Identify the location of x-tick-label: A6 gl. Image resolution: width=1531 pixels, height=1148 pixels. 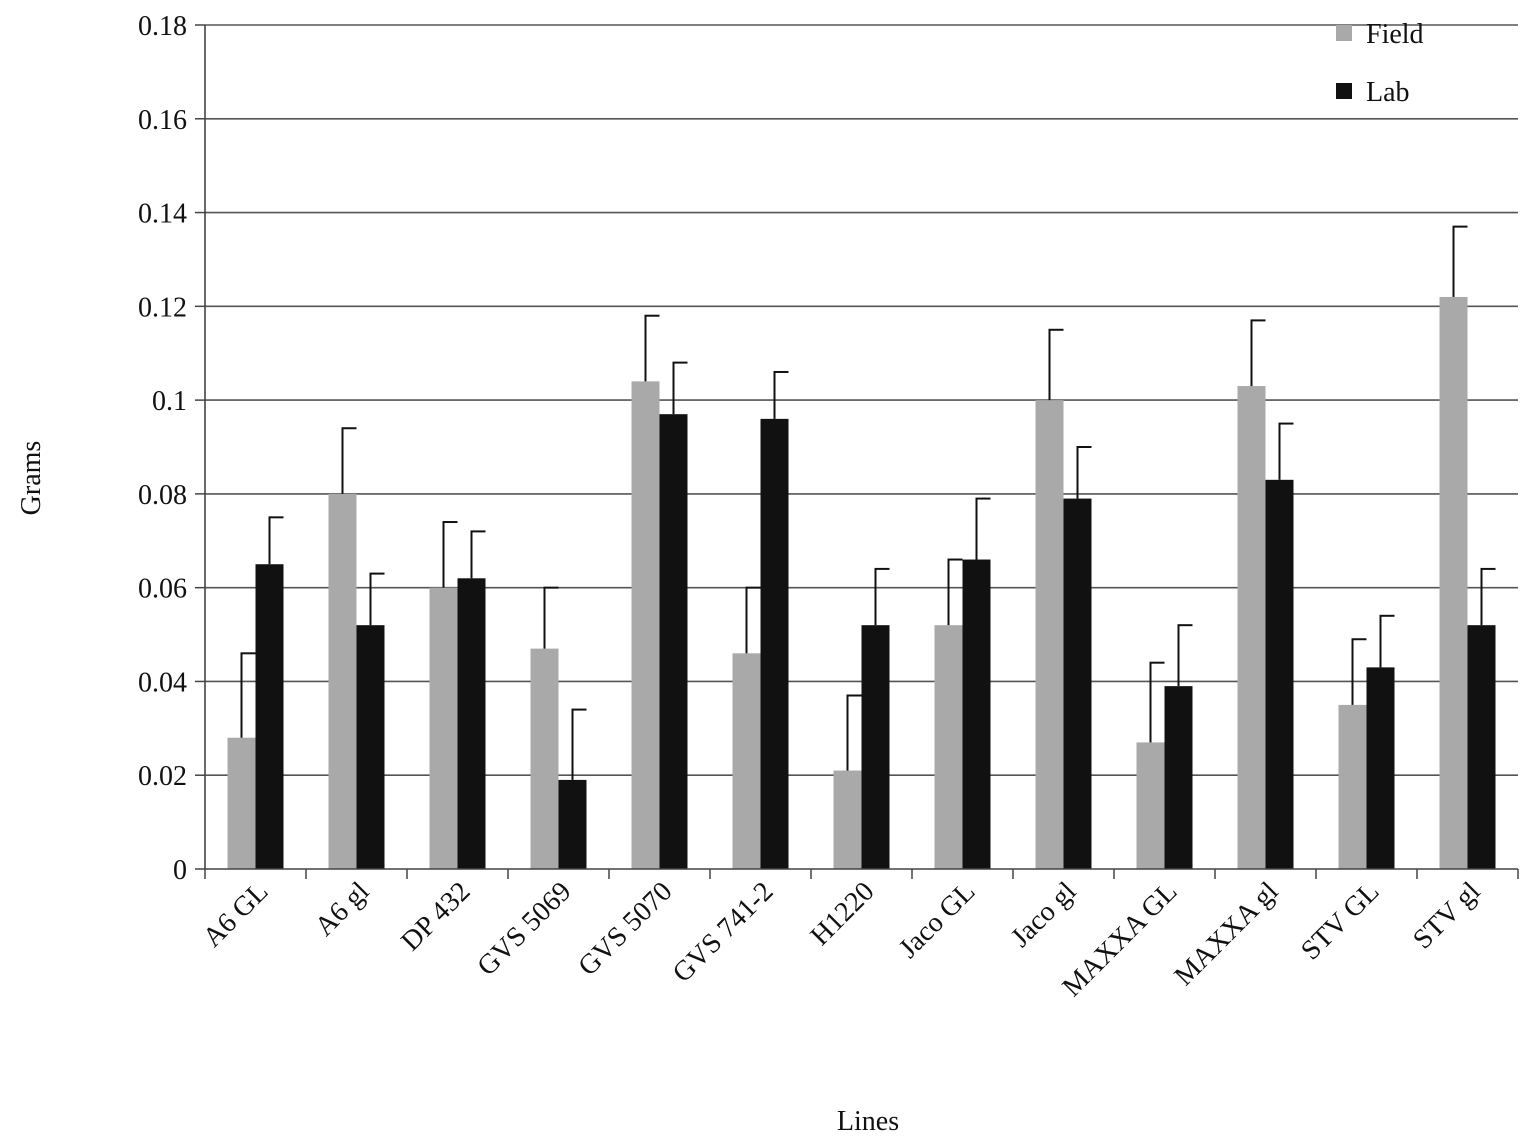
(342, 909).